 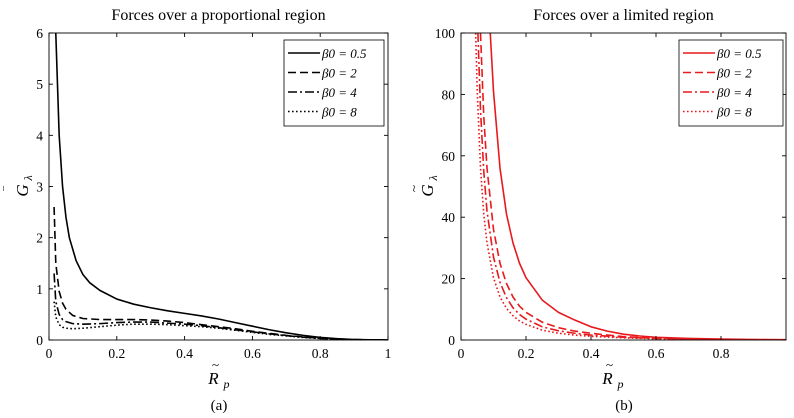 I want to click on x-tick-label: 1, so click(x=388, y=353).